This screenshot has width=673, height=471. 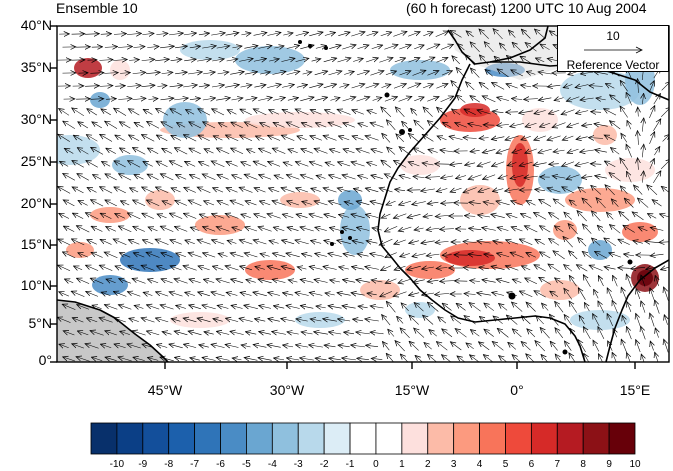 I want to click on colorbar-label: 0, so click(x=376, y=464).